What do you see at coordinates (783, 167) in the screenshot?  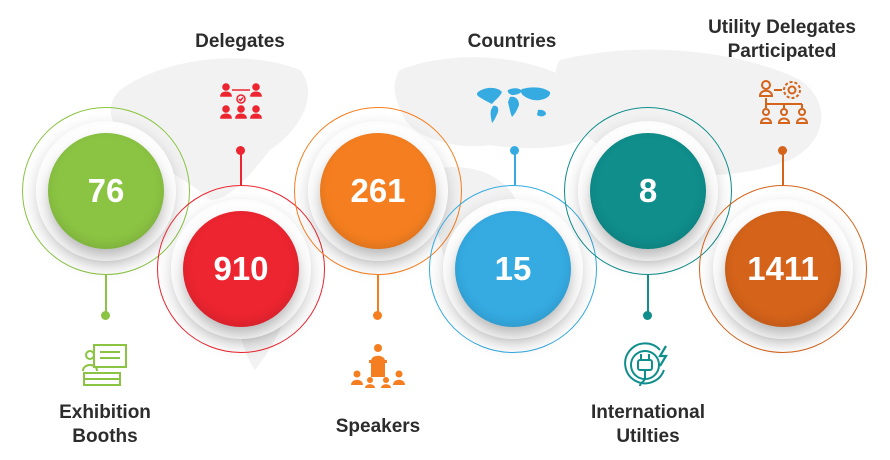 I see `utility-delegates-connector` at bounding box center [783, 167].